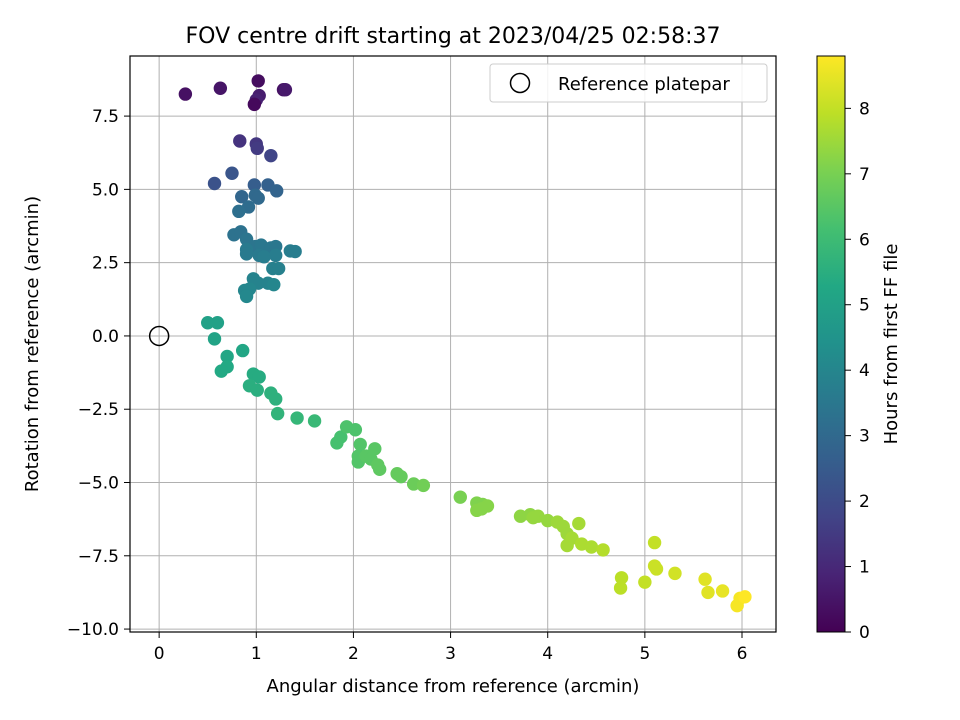 The width and height of the screenshot is (960, 720). What do you see at coordinates (547, 654) in the screenshot?
I see `x-tick-label: 4` at bounding box center [547, 654].